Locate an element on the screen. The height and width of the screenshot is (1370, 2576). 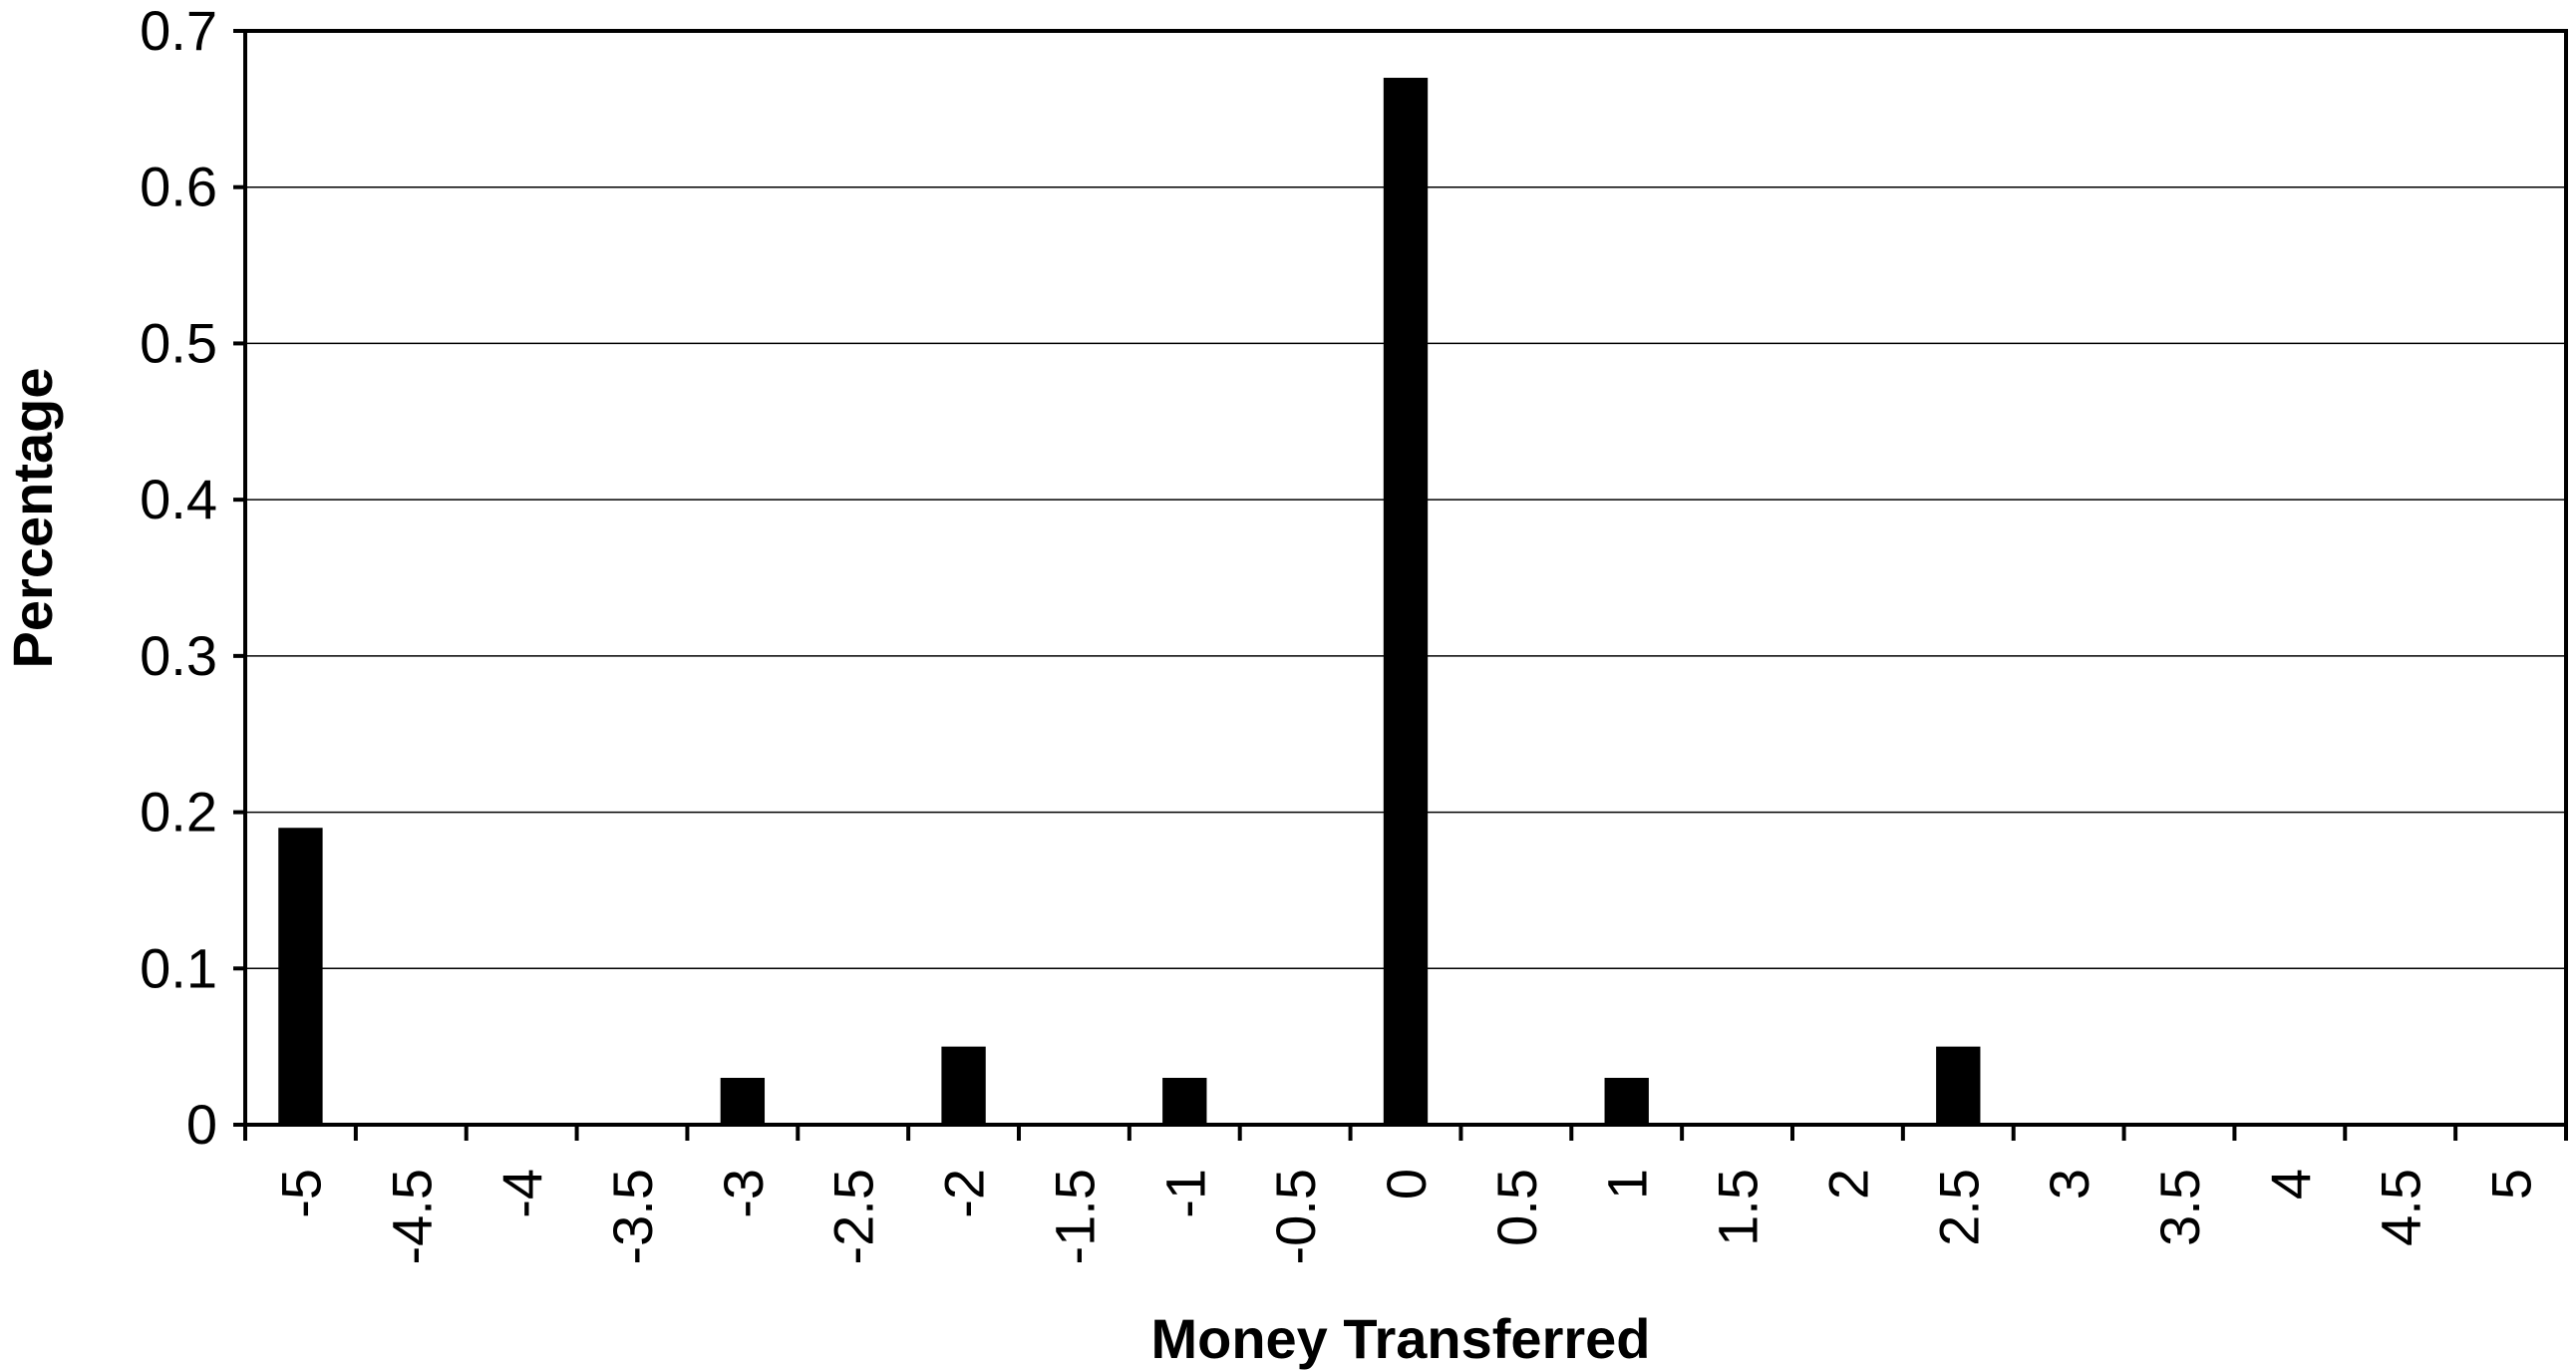
x-tick-label: -1 is located at coordinates (1184, 1193).